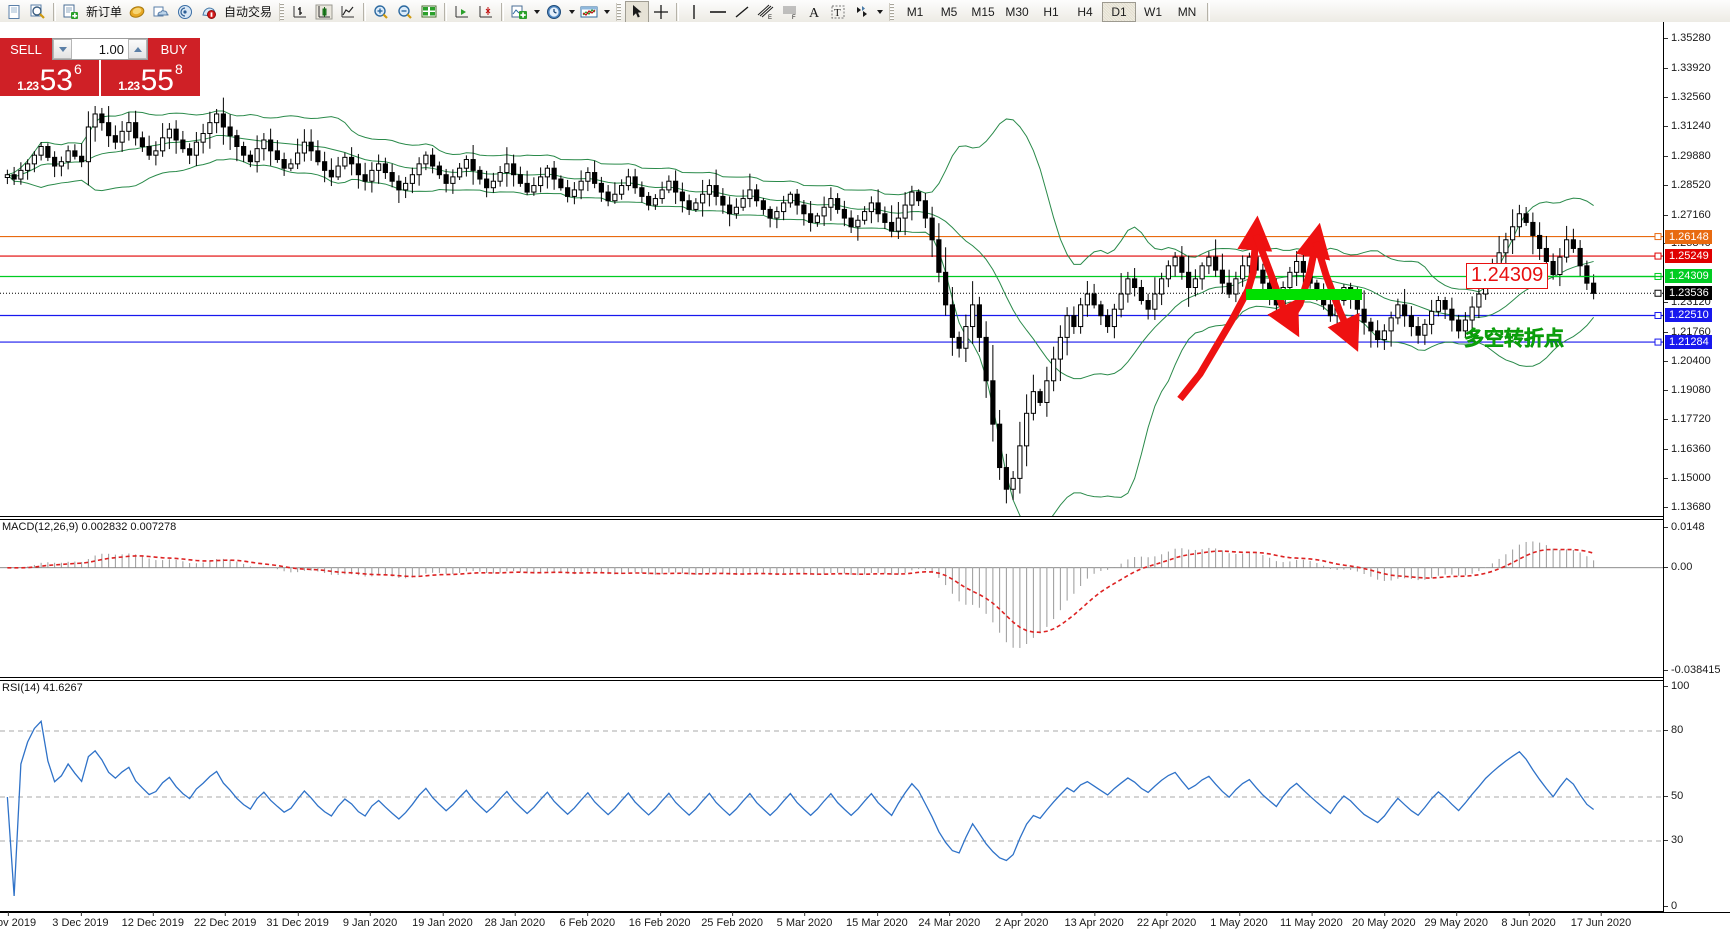 This screenshot has width=1730, height=940. What do you see at coordinates (1687, 185) in the screenshot?
I see `price-axis-tick: 1.28520` at bounding box center [1687, 185].